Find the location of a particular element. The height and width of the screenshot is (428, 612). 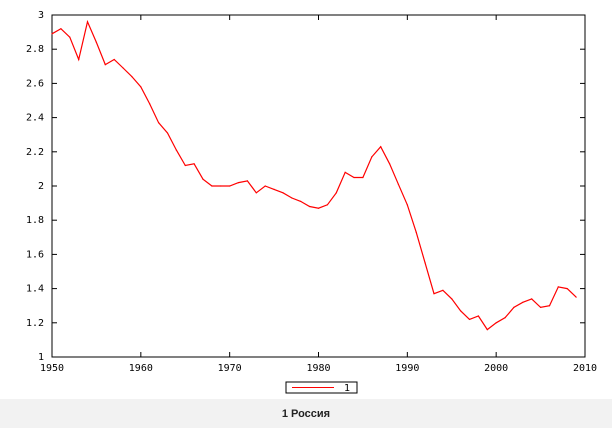

y-tick-label: 2.6 is located at coordinates (35, 83).